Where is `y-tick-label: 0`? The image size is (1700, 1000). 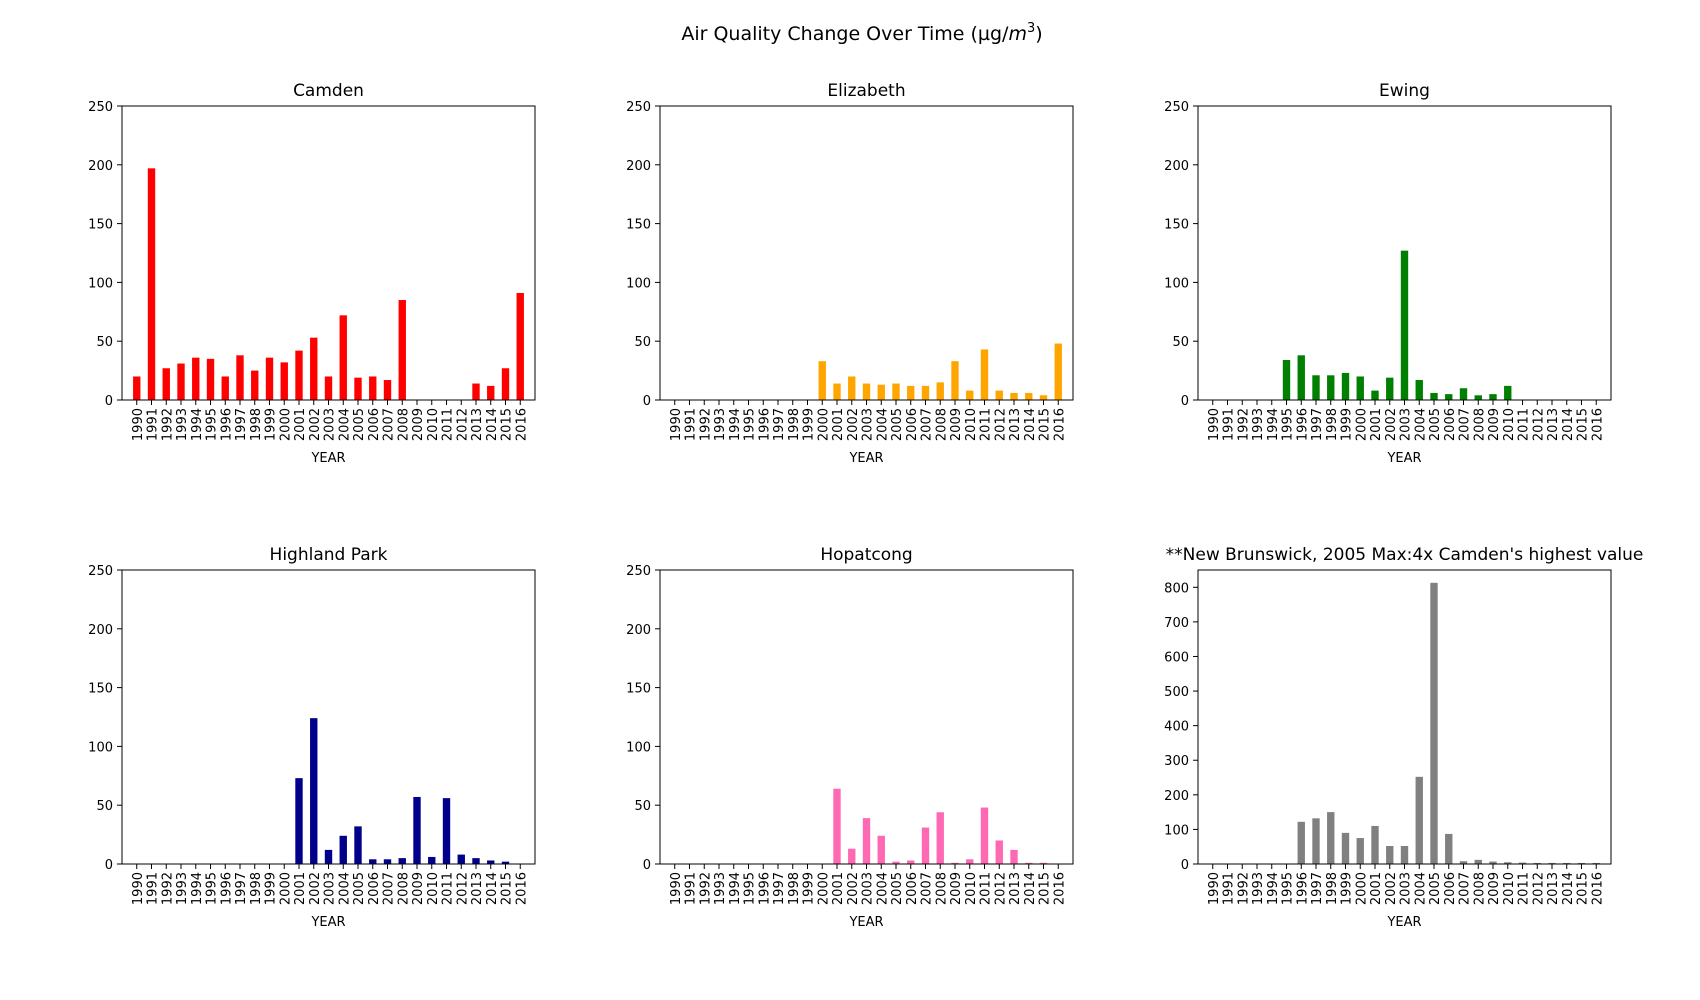
y-tick-label: 0 is located at coordinates (647, 865).